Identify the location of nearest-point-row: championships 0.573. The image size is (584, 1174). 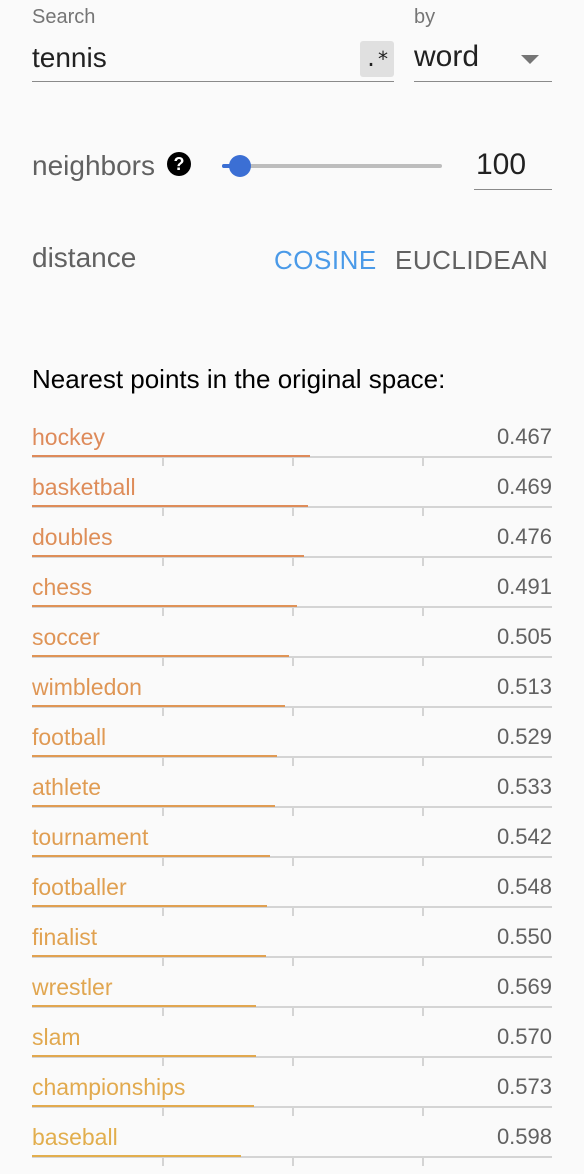
(292, 1093).